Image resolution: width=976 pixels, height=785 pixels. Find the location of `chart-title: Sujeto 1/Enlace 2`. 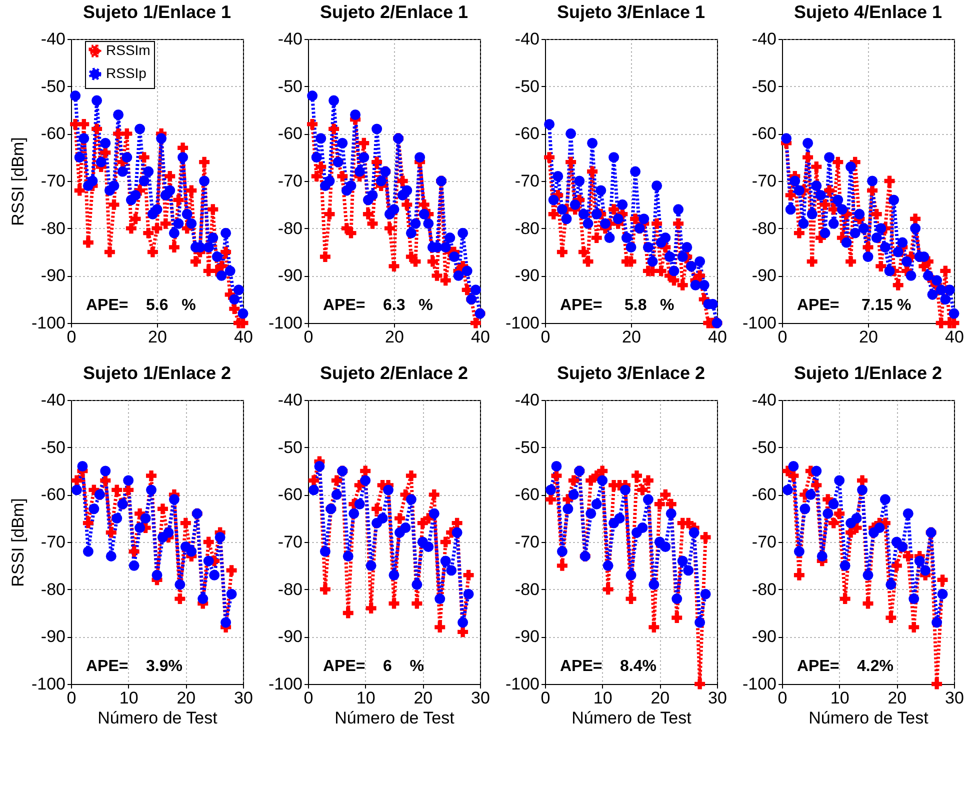

chart-title: Sujeto 1/Enlace 2 is located at coordinates (157, 373).